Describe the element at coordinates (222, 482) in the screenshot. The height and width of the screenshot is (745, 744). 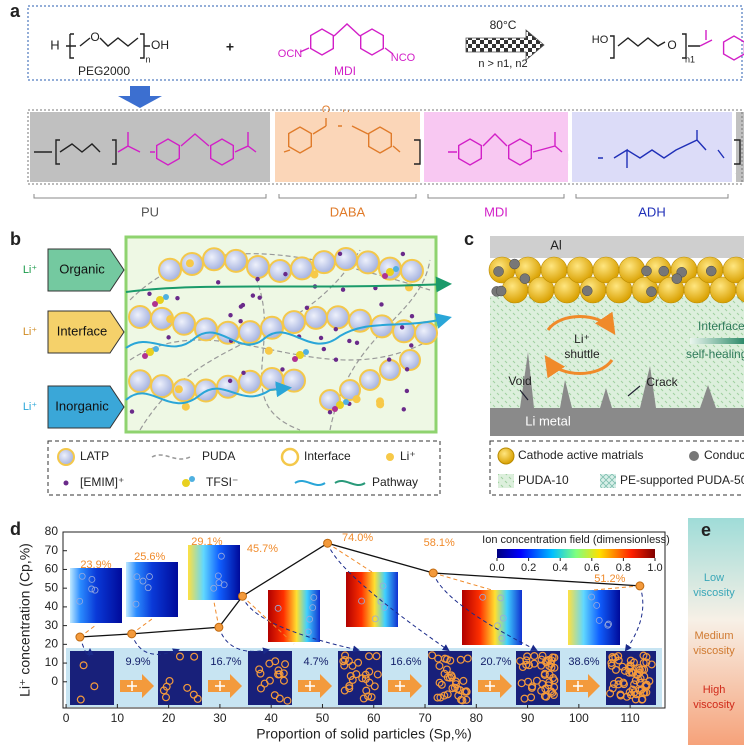
I see `legend-label: TFSI⁻` at that location.